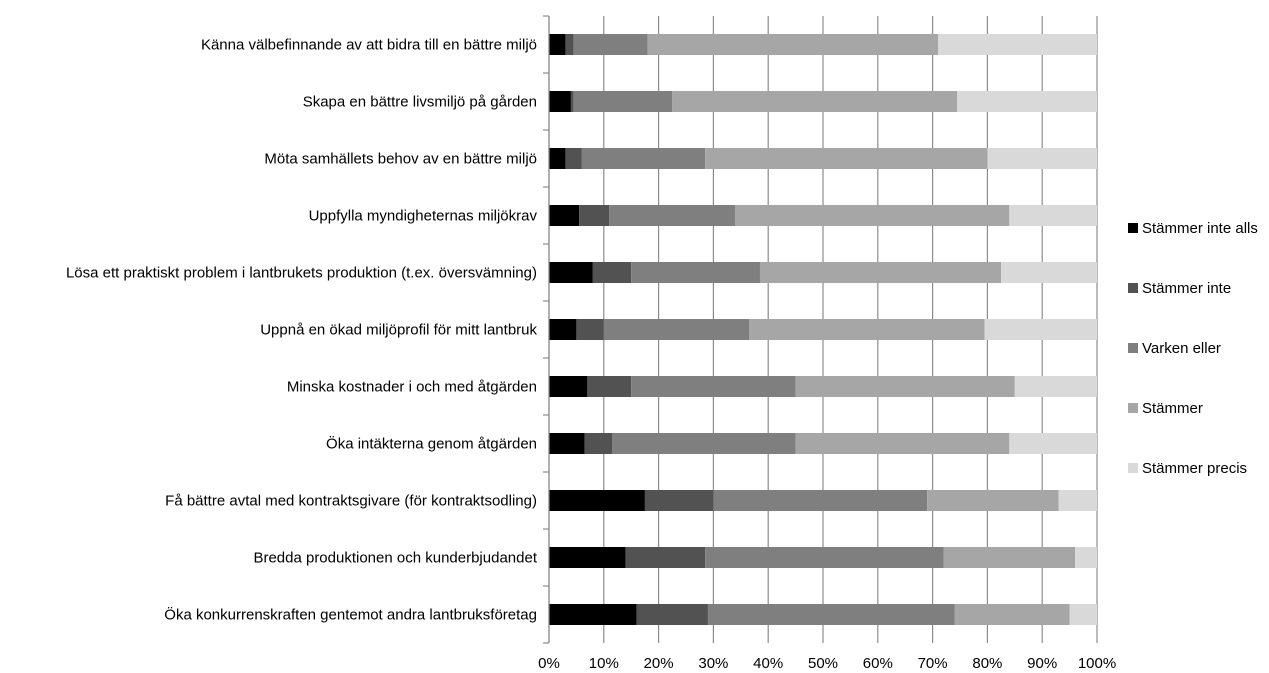 The width and height of the screenshot is (1269, 673). Describe the element at coordinates (823, 663) in the screenshot. I see `x-tick-label: 50%` at that location.